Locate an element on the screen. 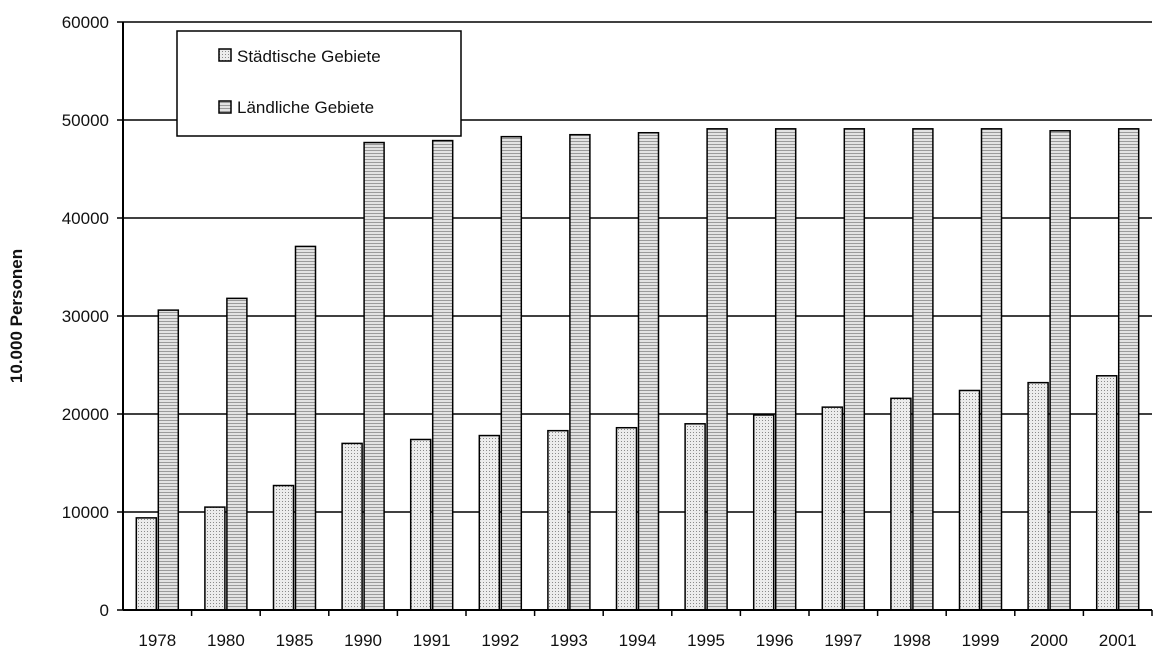 The height and width of the screenshot is (655, 1156). y-tick-label: 30000 is located at coordinates (85, 316).